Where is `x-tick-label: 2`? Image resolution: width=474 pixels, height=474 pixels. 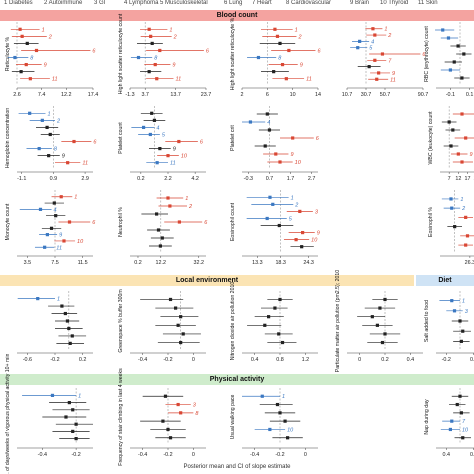 x-tick-label: 2 is located at coordinates (242, 95).